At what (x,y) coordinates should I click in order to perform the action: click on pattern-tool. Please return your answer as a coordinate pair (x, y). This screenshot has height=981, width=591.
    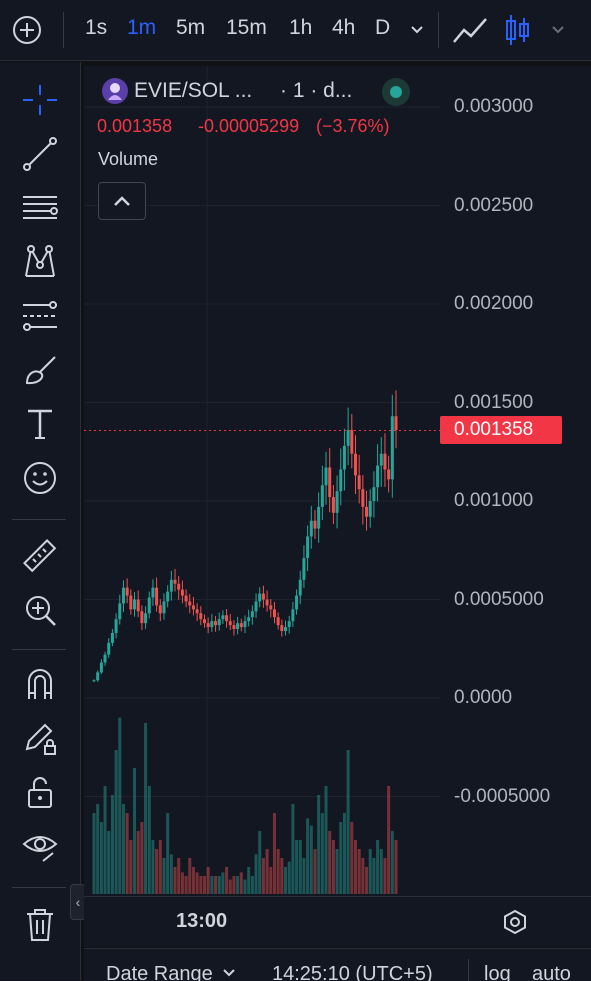
    Looking at the image, I should click on (40, 262).